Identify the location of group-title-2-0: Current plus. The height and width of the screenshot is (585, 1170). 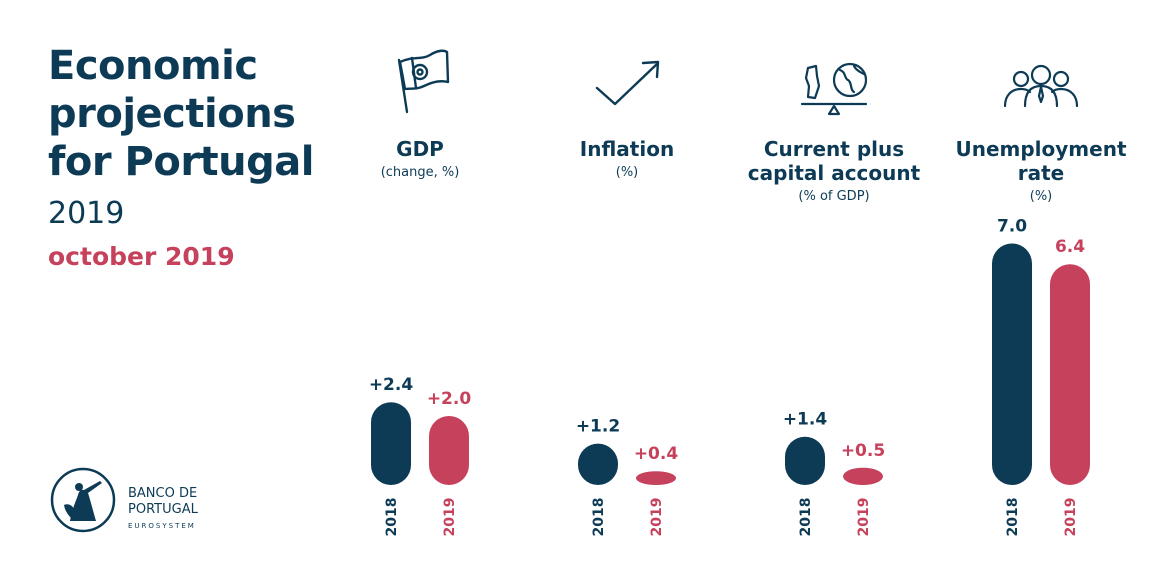
(834, 149).